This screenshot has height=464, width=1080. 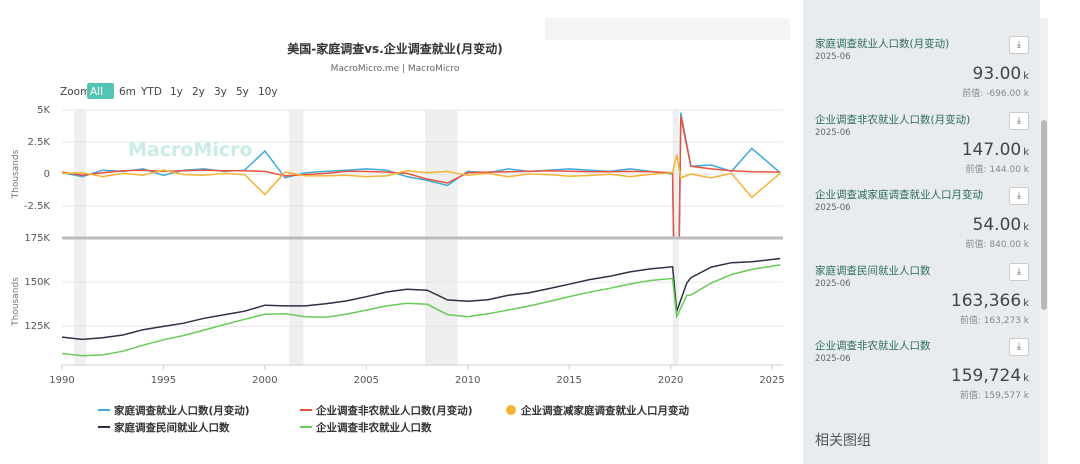 I want to click on y-tick-label: 5K, so click(x=43, y=110).